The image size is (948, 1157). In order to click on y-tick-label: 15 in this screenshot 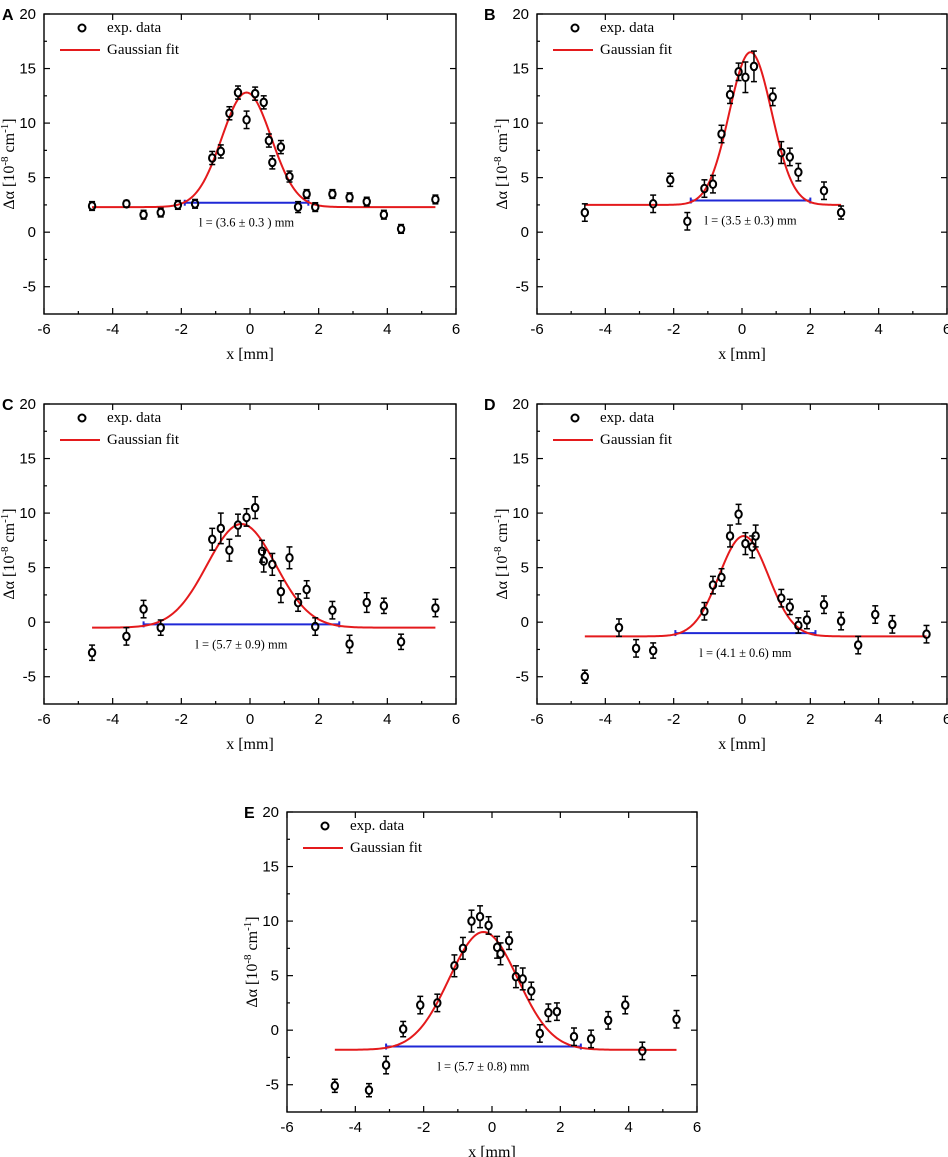, I will do `click(270, 867)`.